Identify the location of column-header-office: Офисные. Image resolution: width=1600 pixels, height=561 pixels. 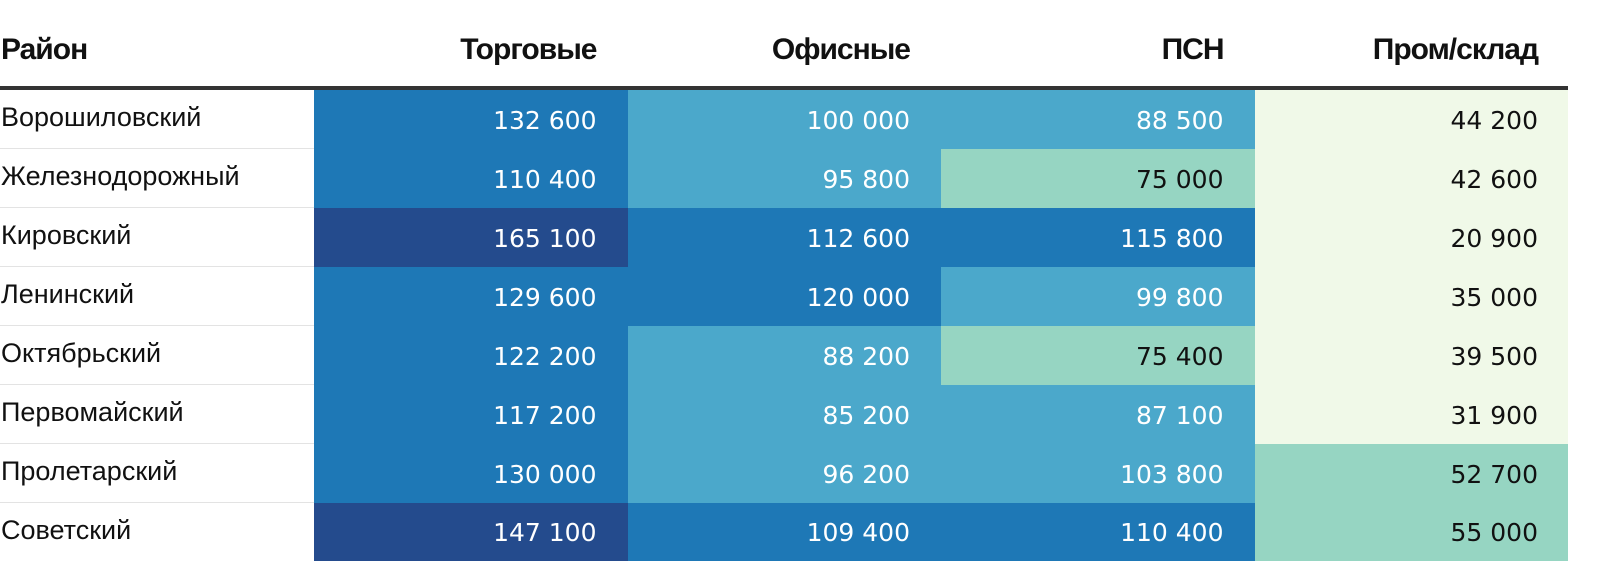
(785, 51).